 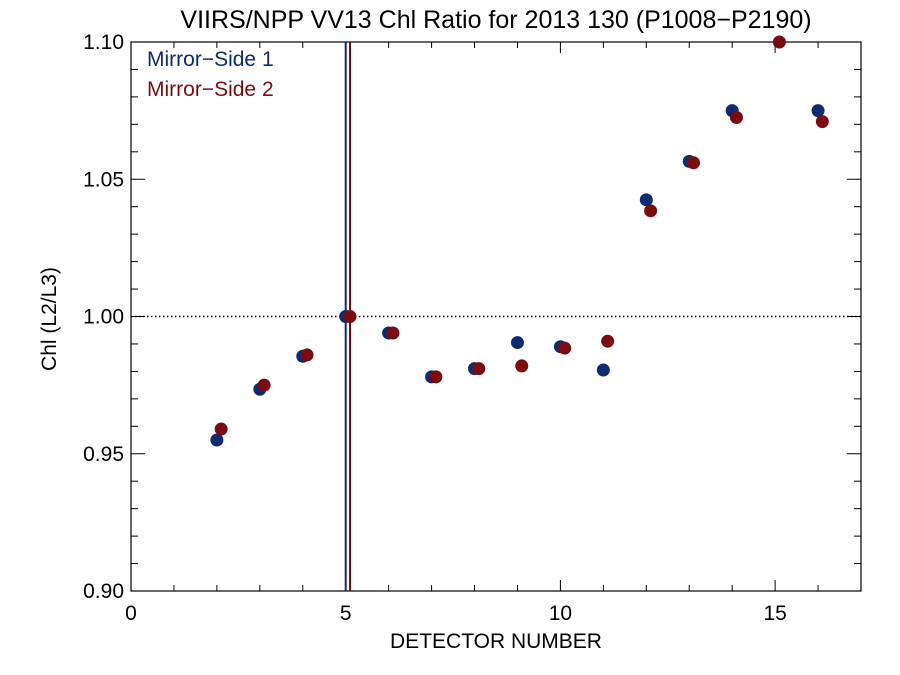 What do you see at coordinates (210, 89) in the screenshot?
I see `legend-entry-mirror-side-2: Mirror−Side 2` at bounding box center [210, 89].